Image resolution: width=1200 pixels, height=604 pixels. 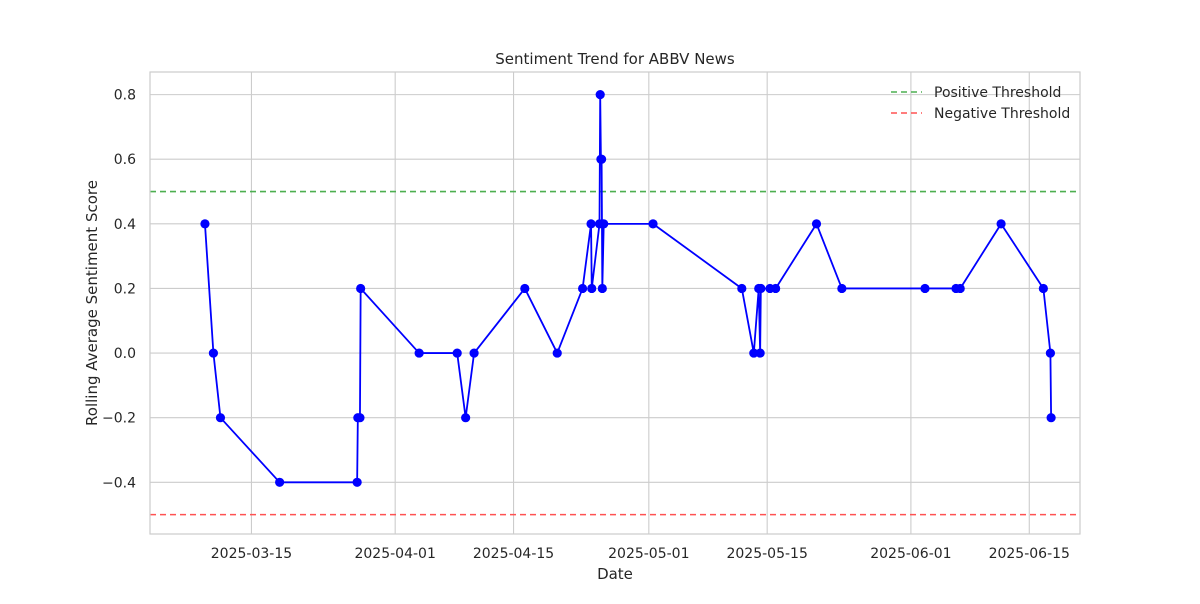 What do you see at coordinates (615, 59) in the screenshot?
I see `chart-title: Sentiment Trend for ABBV News` at bounding box center [615, 59].